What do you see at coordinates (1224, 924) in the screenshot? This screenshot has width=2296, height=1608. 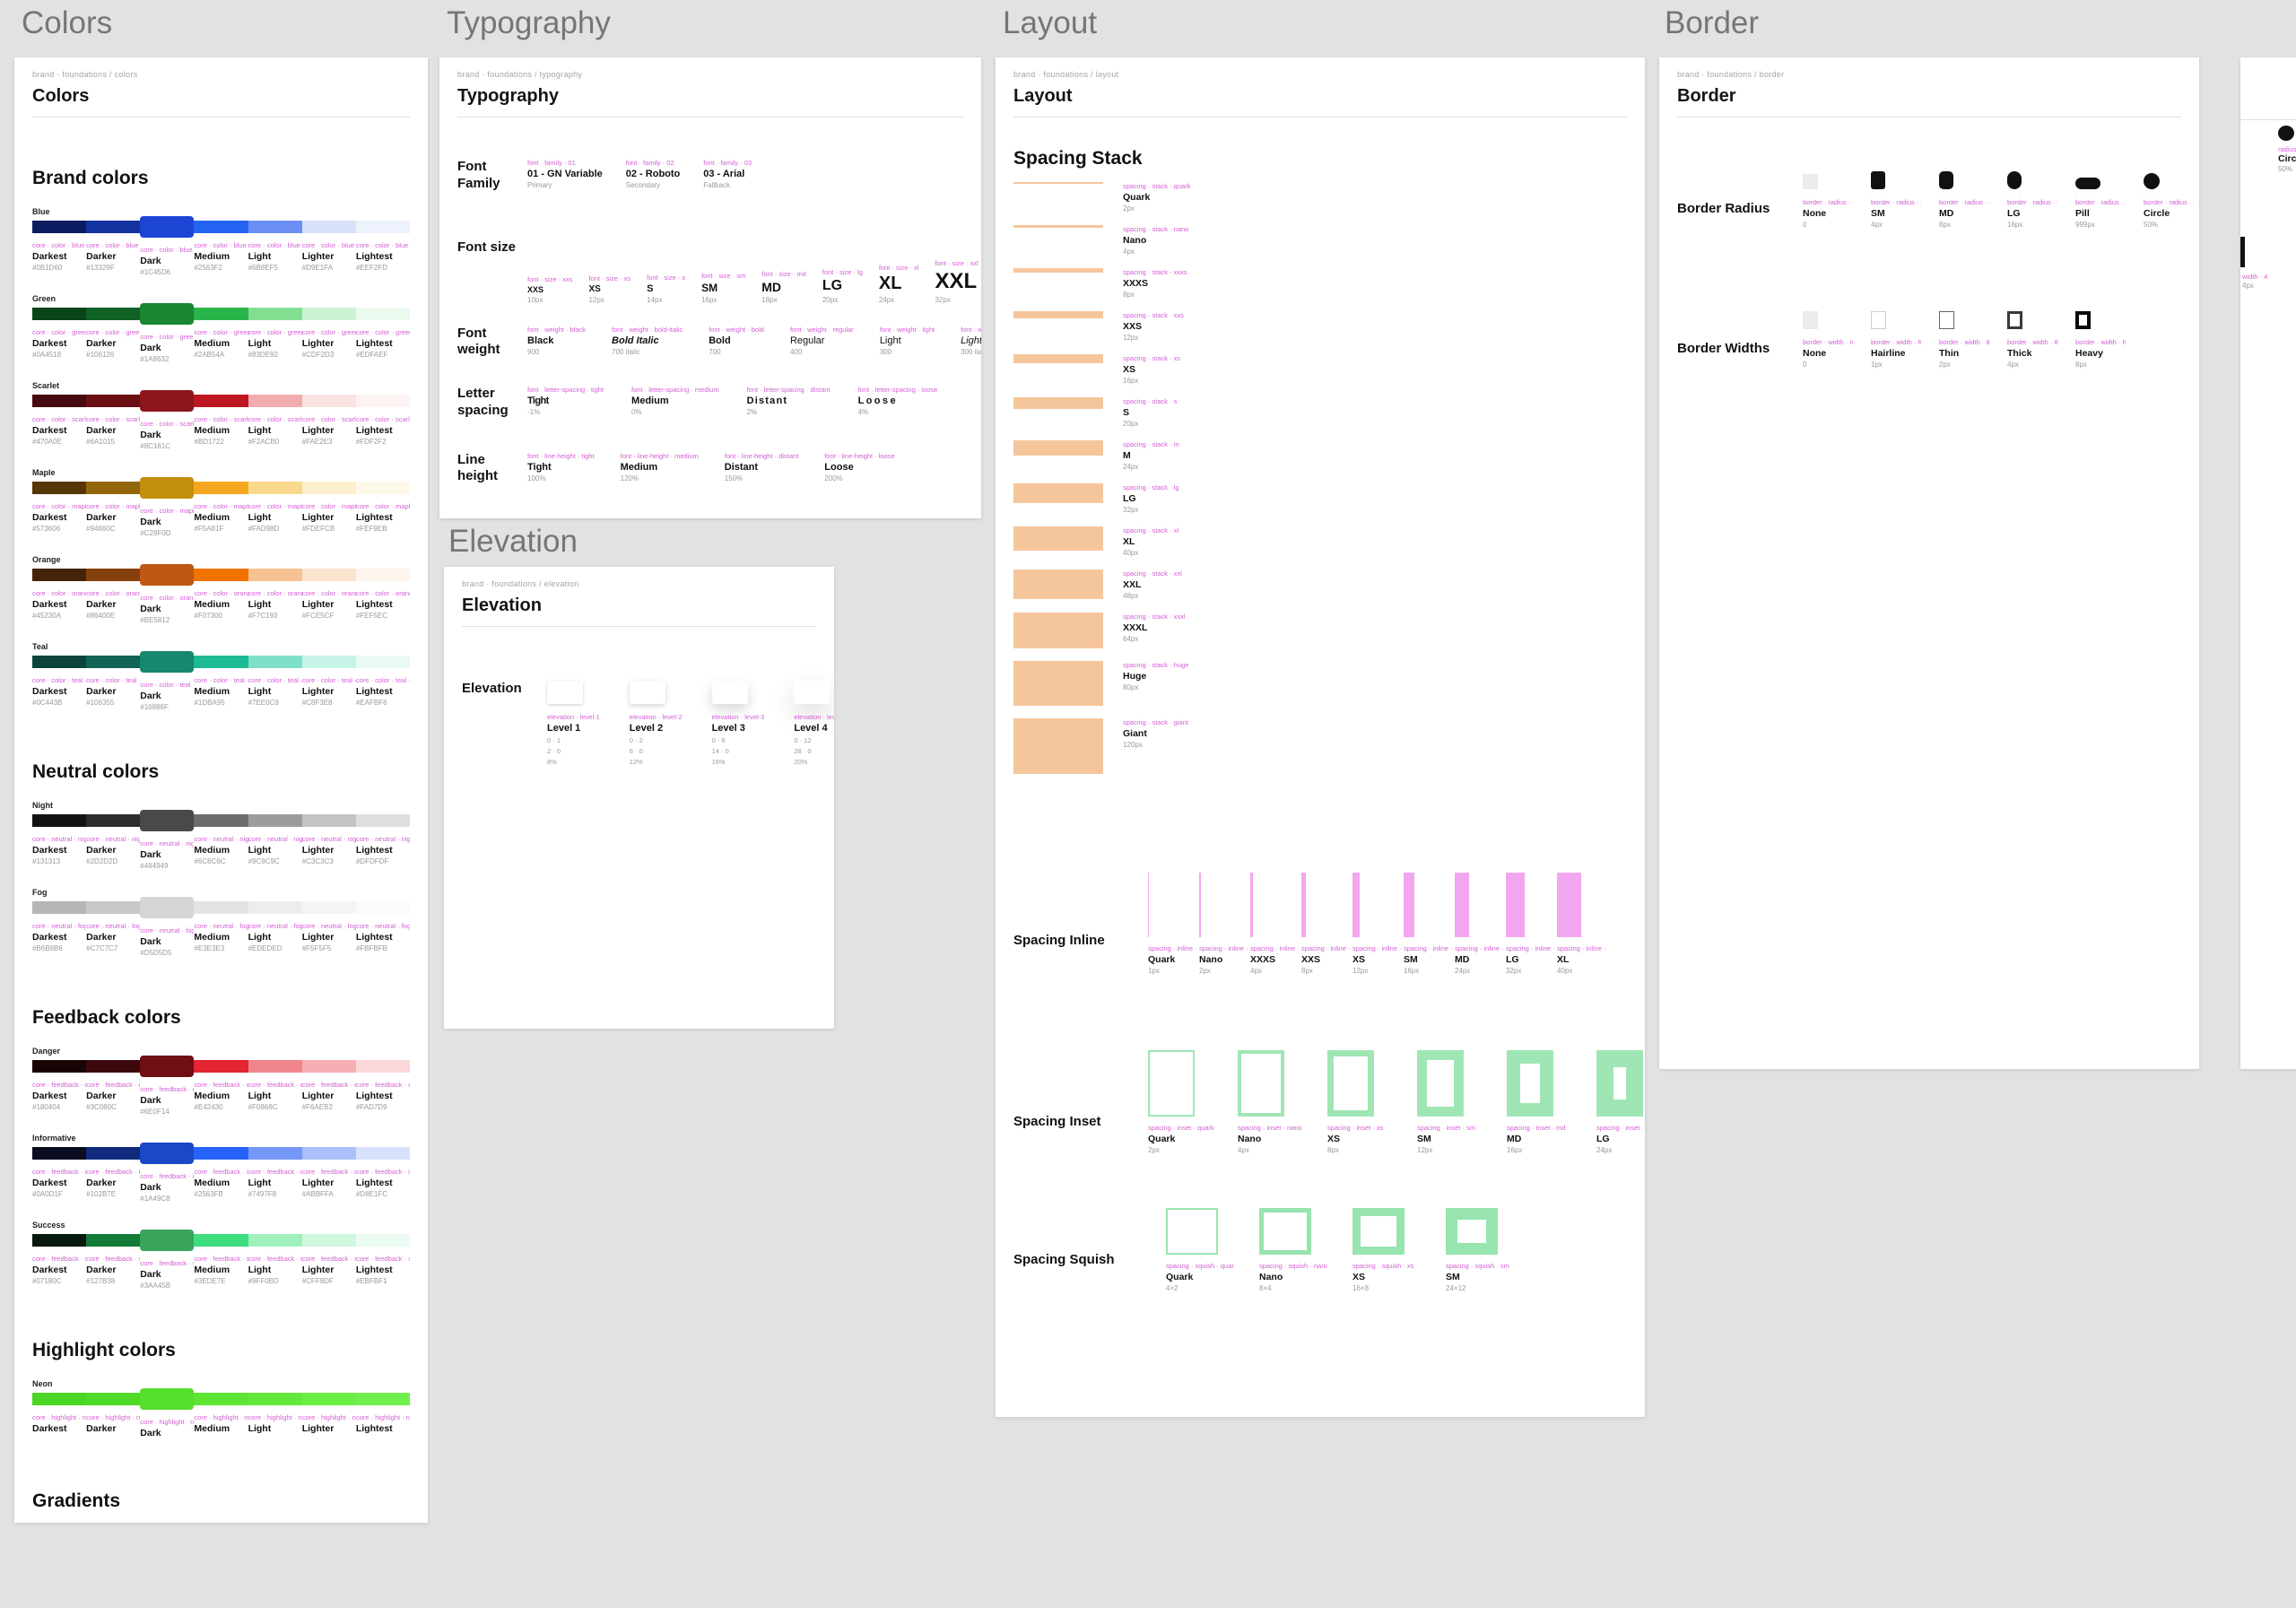 I see `spacing-inline-item: spacing · inline · nano Nano 2px` at bounding box center [1224, 924].